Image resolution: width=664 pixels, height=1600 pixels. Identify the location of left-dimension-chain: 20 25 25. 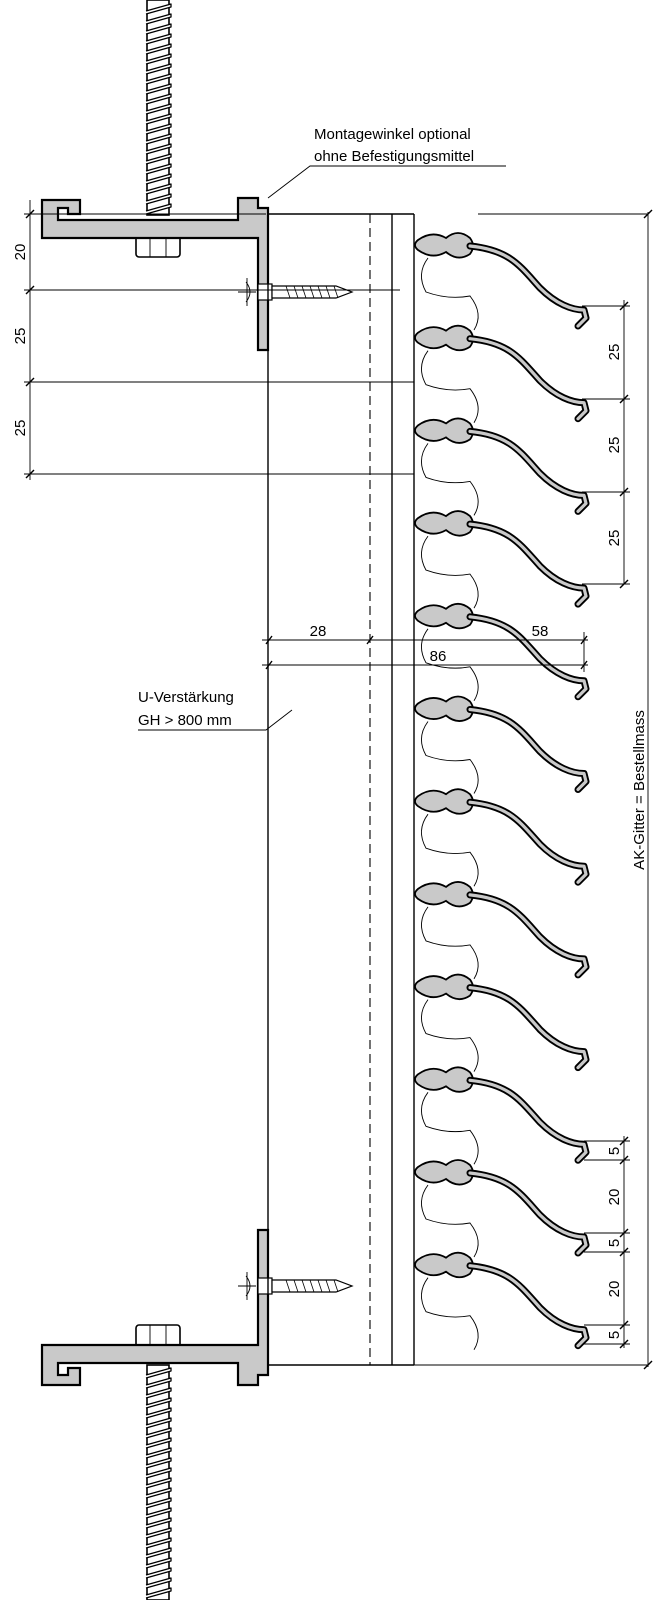
(213, 340).